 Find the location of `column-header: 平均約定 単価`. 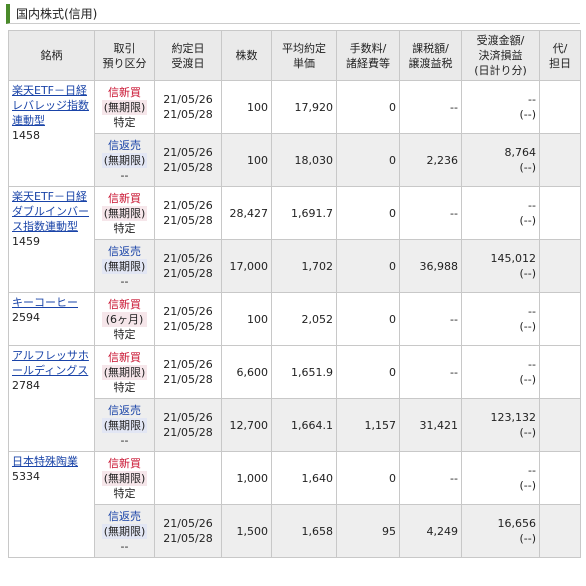

column-header: 平均約定 単価 is located at coordinates (304, 55).